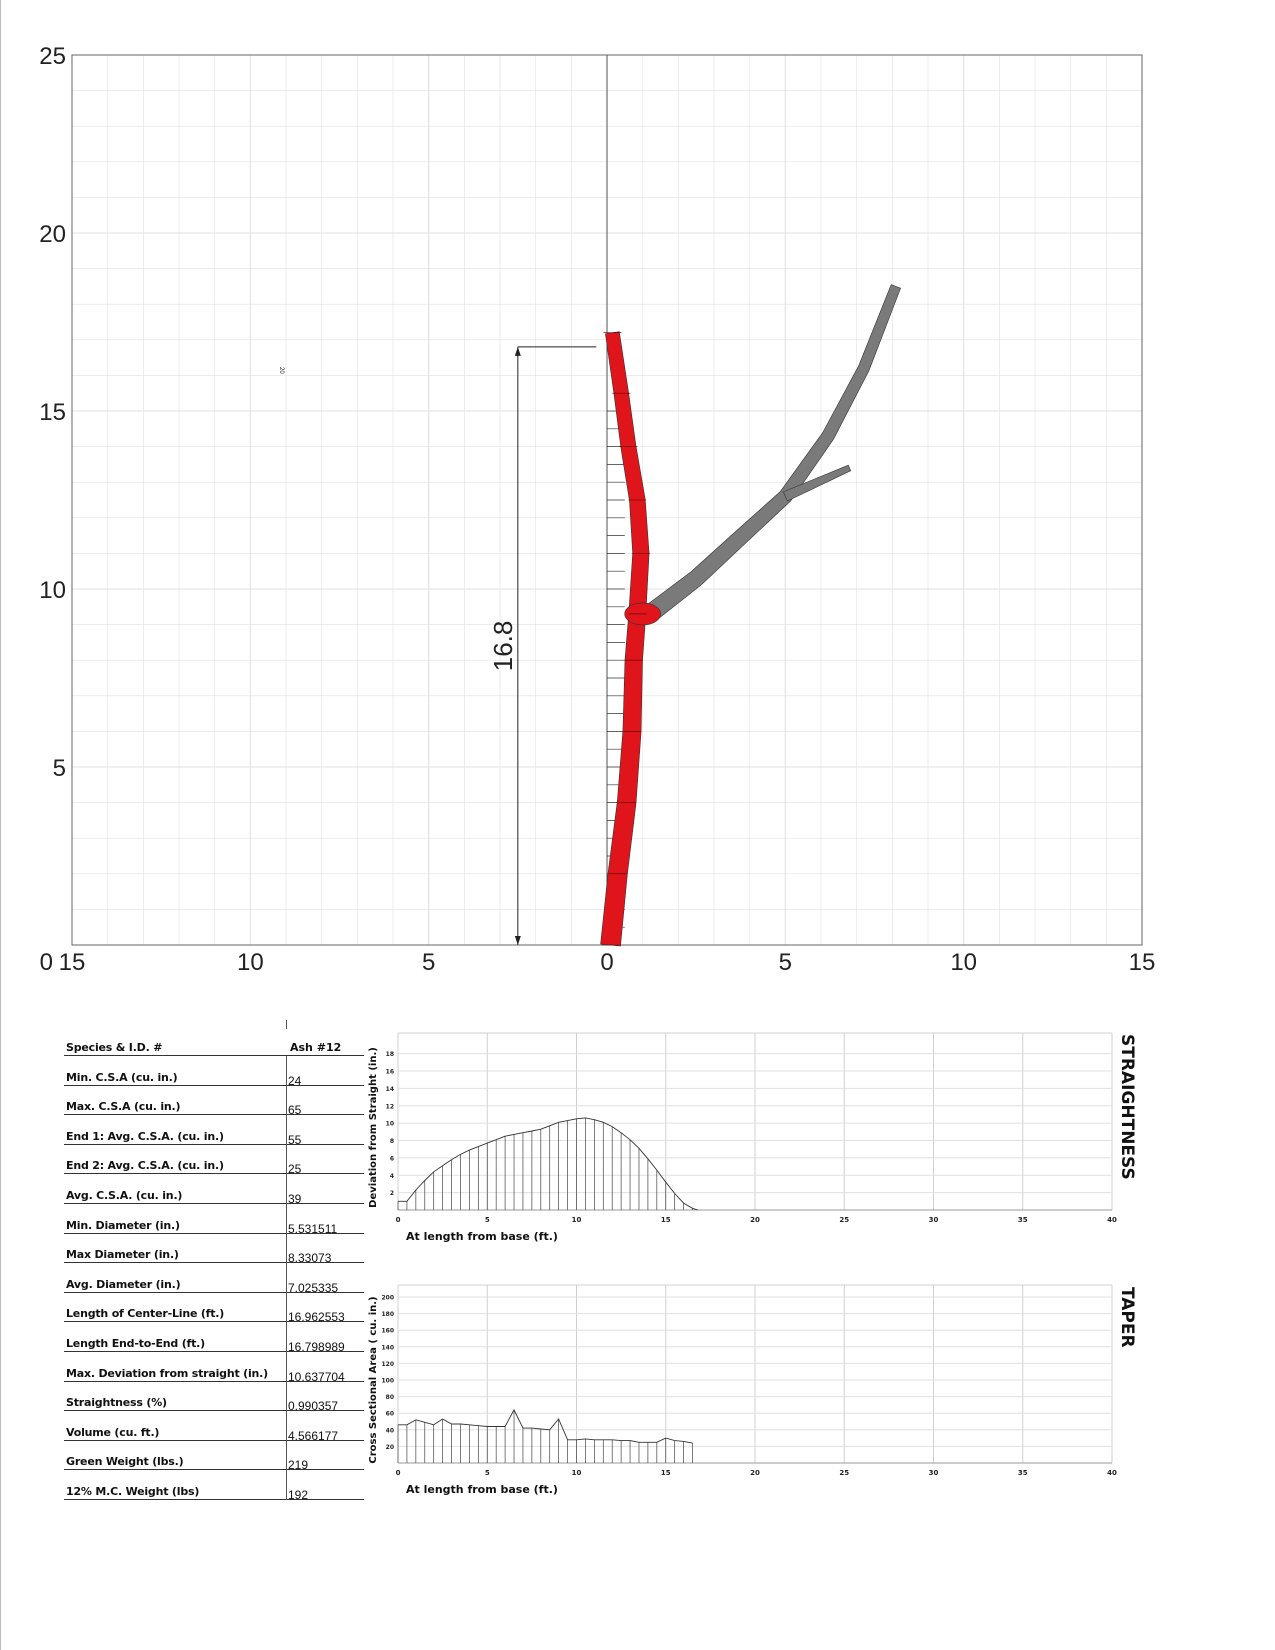 The height and width of the screenshot is (1650, 1275). Describe the element at coordinates (482, 1489) in the screenshot. I see `x-axis-label: At length from base (ft.)` at that location.